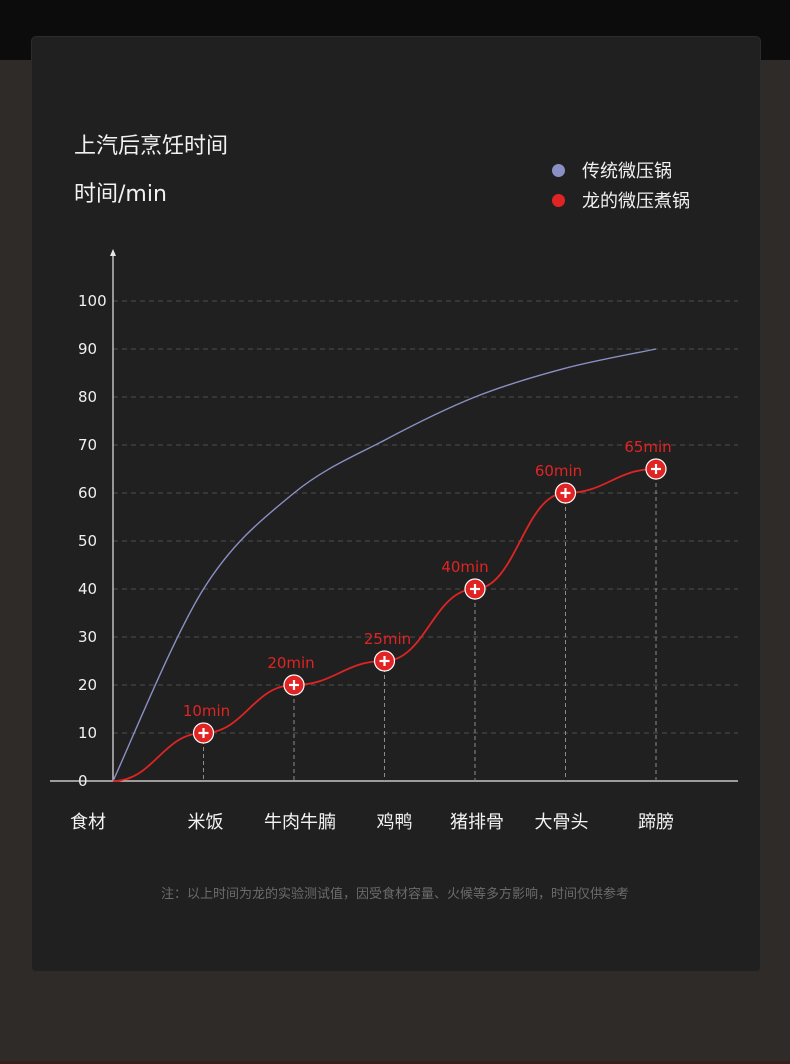 Image resolution: width=790 pixels, height=1064 pixels. What do you see at coordinates (87, 541) in the screenshot?
I see `y-tick-label: 50` at bounding box center [87, 541].